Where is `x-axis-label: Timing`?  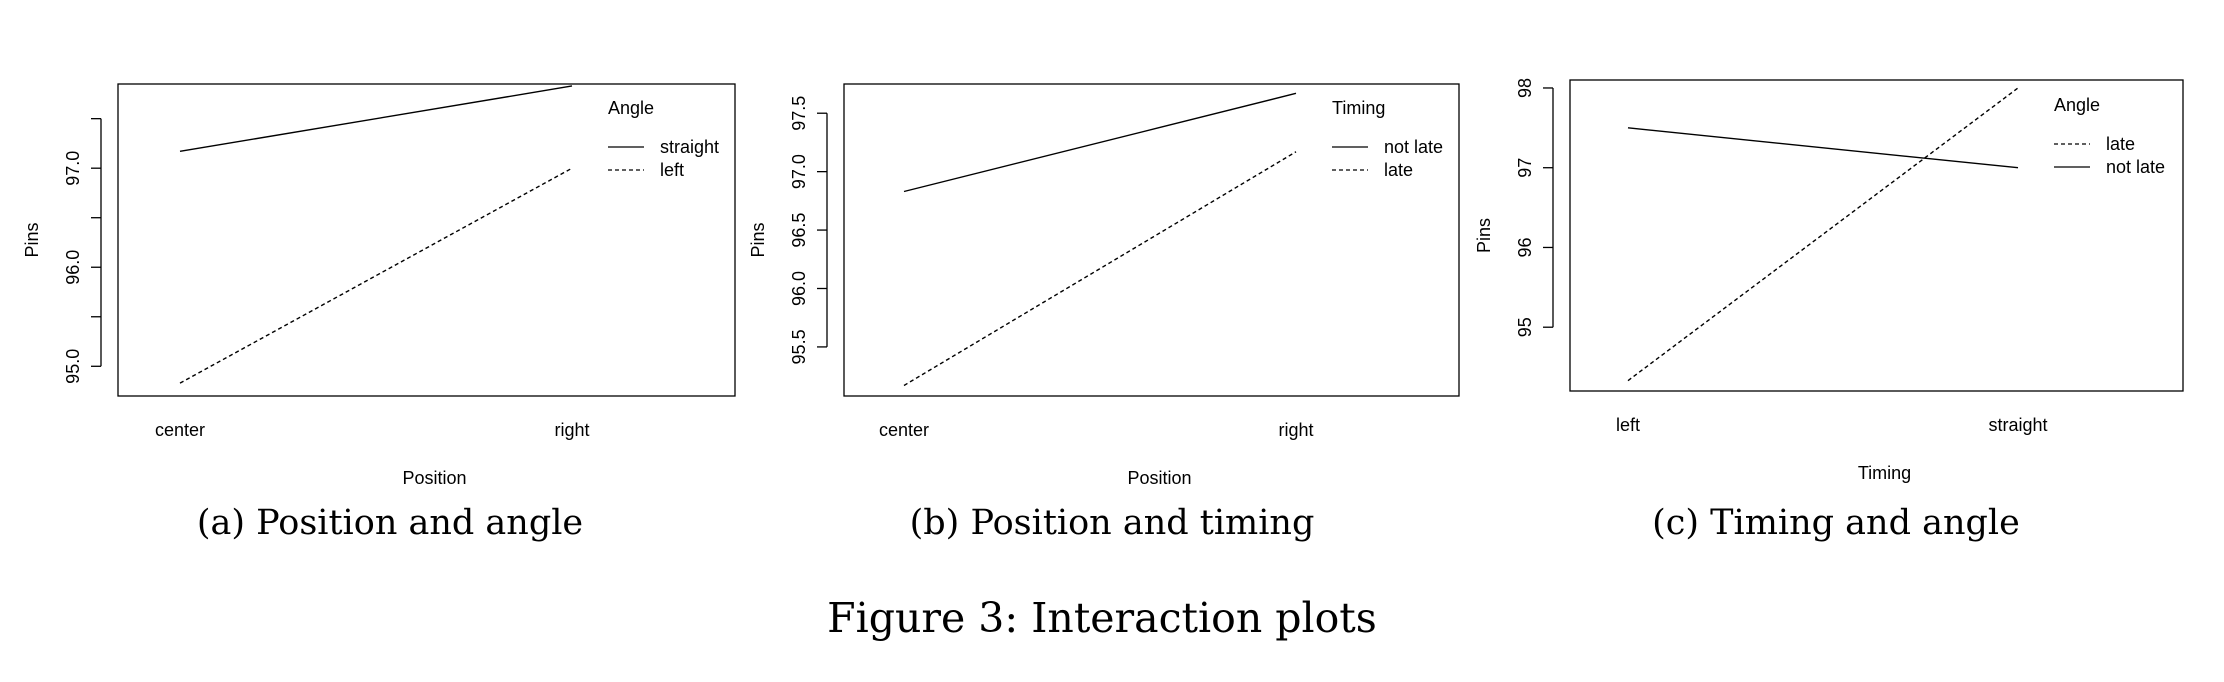
x-axis-label: Timing is located at coordinates (1884, 473).